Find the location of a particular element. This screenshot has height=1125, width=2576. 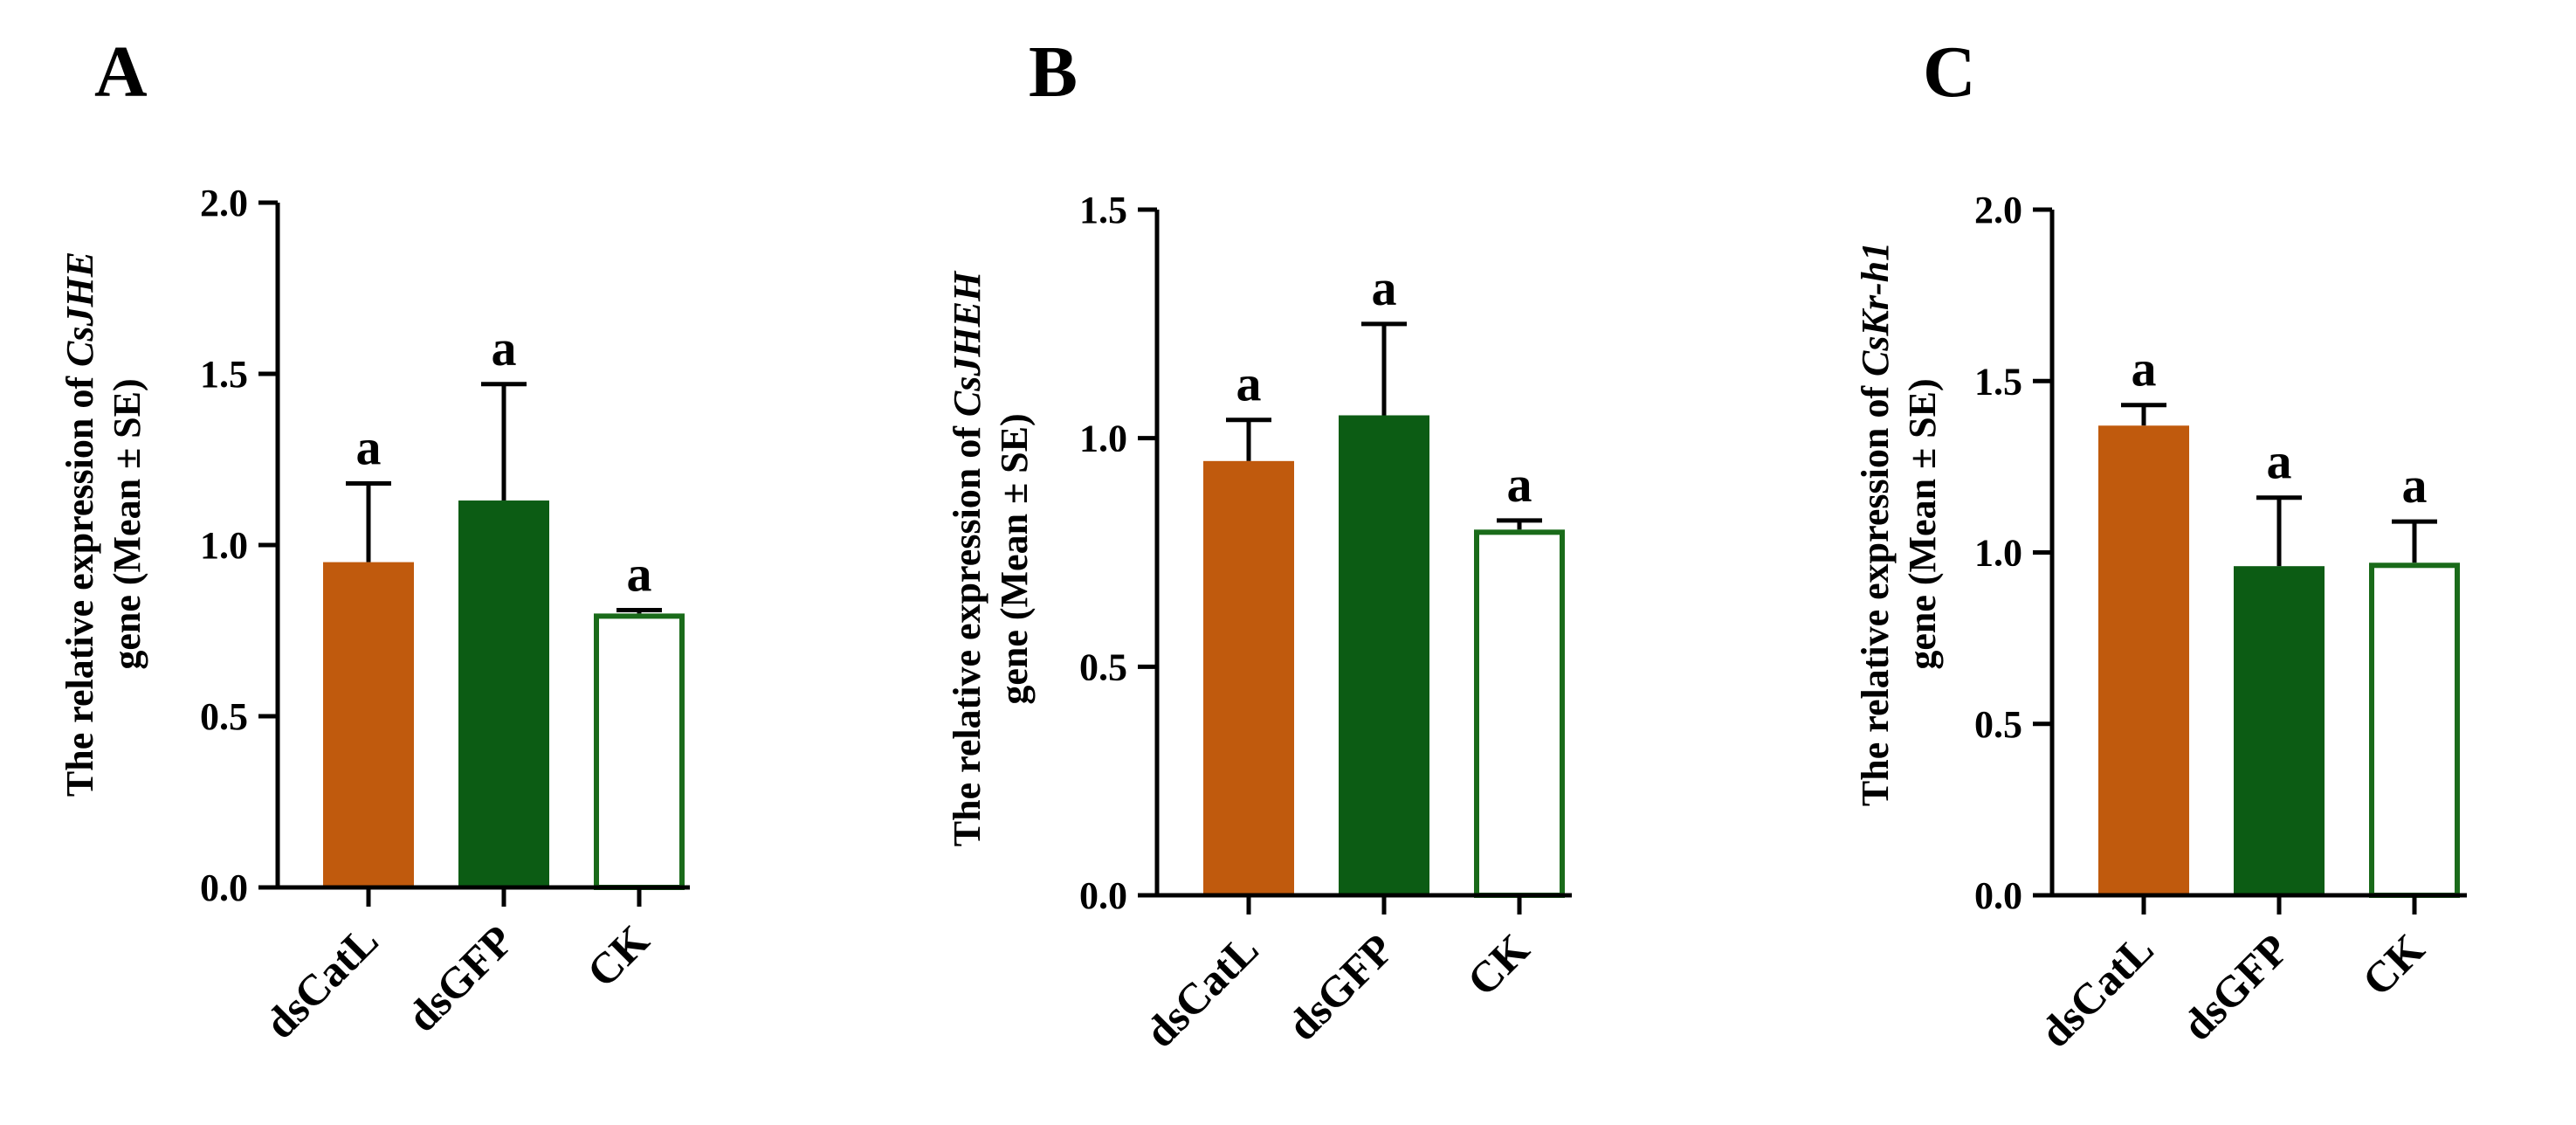

y-axis-label-line1: The relative expression of CsJHEH is located at coordinates (967, 558).